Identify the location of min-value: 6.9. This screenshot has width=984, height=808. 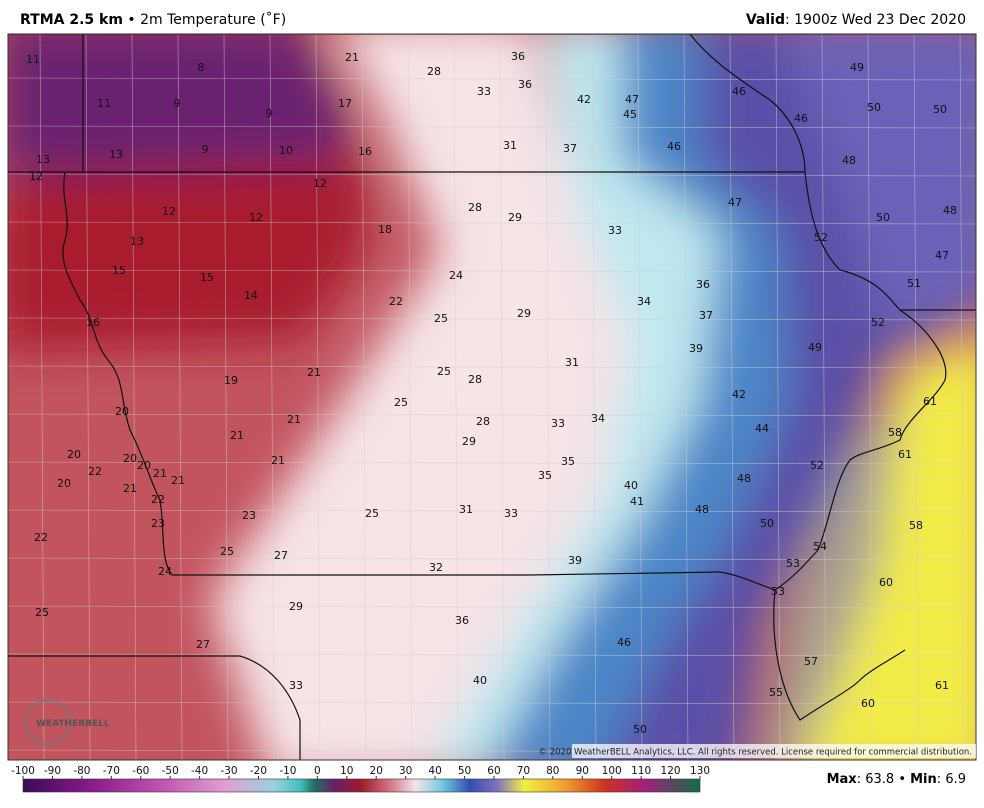
(955, 779).